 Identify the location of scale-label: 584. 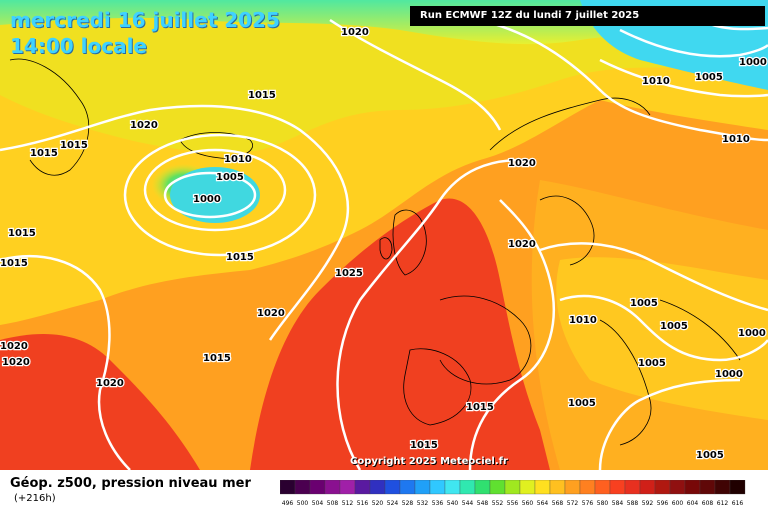
(618, 503).